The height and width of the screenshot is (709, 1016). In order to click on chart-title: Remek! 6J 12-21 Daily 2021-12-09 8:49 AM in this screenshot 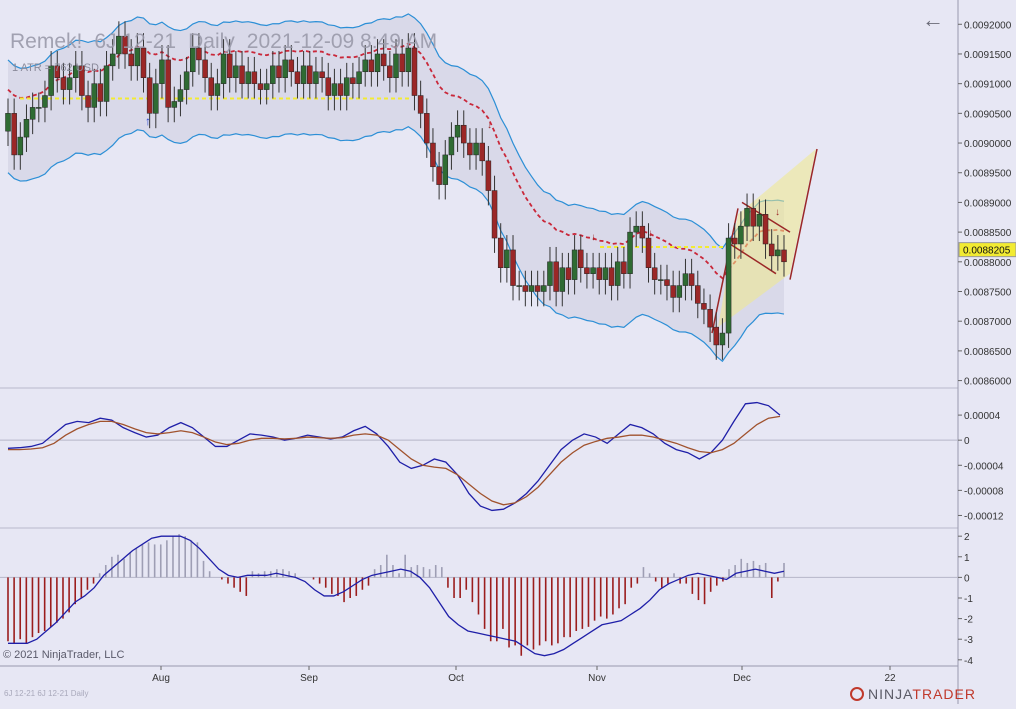, I will do `click(229, 42)`.